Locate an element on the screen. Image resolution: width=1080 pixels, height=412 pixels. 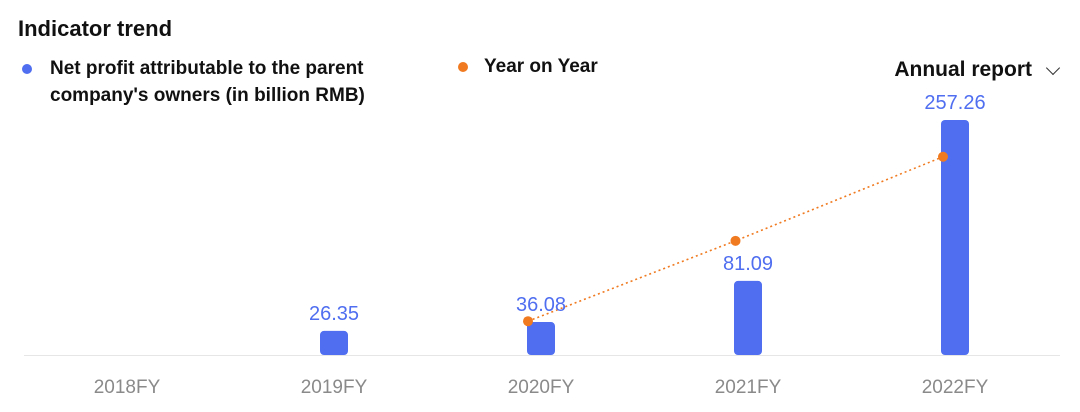
x-tick-label: 2022FY is located at coordinates (955, 387).